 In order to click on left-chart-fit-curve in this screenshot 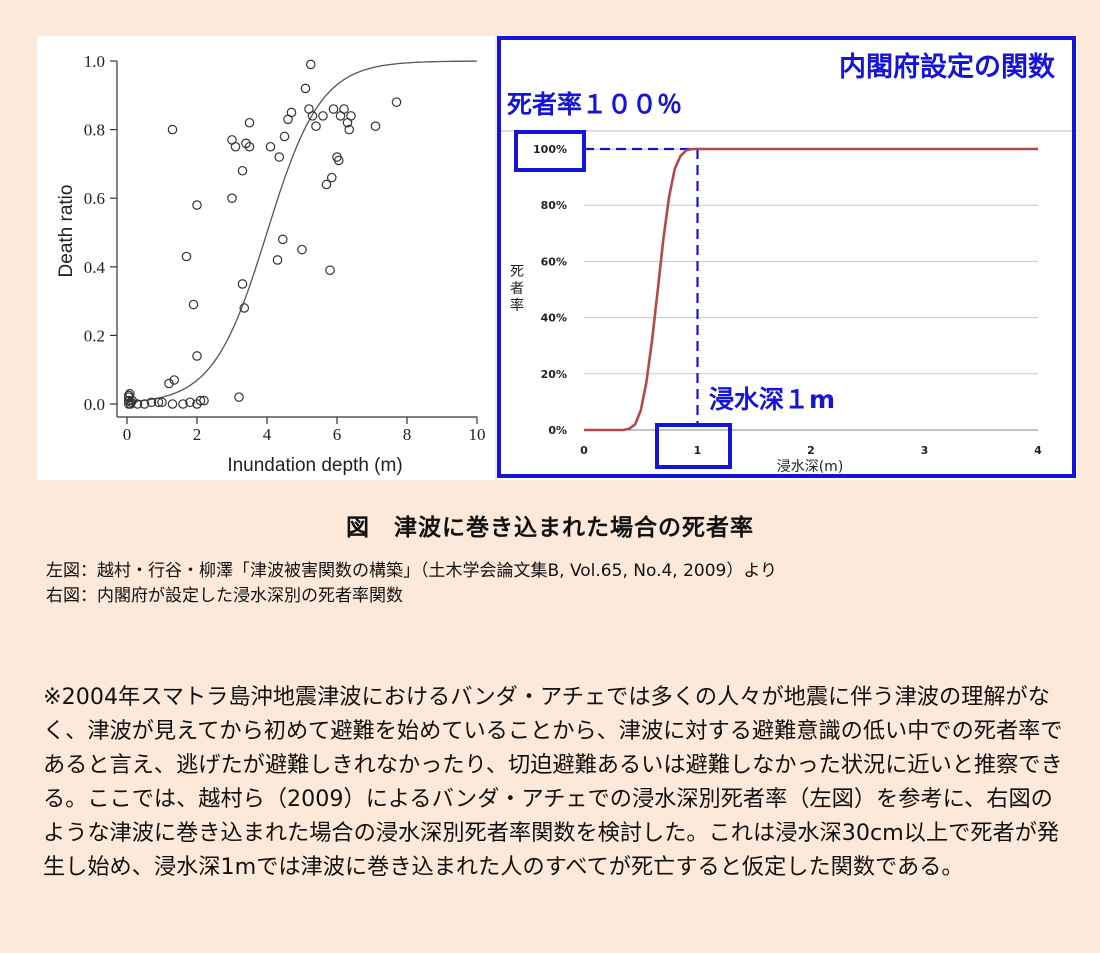, I will do `click(301, 231)`.